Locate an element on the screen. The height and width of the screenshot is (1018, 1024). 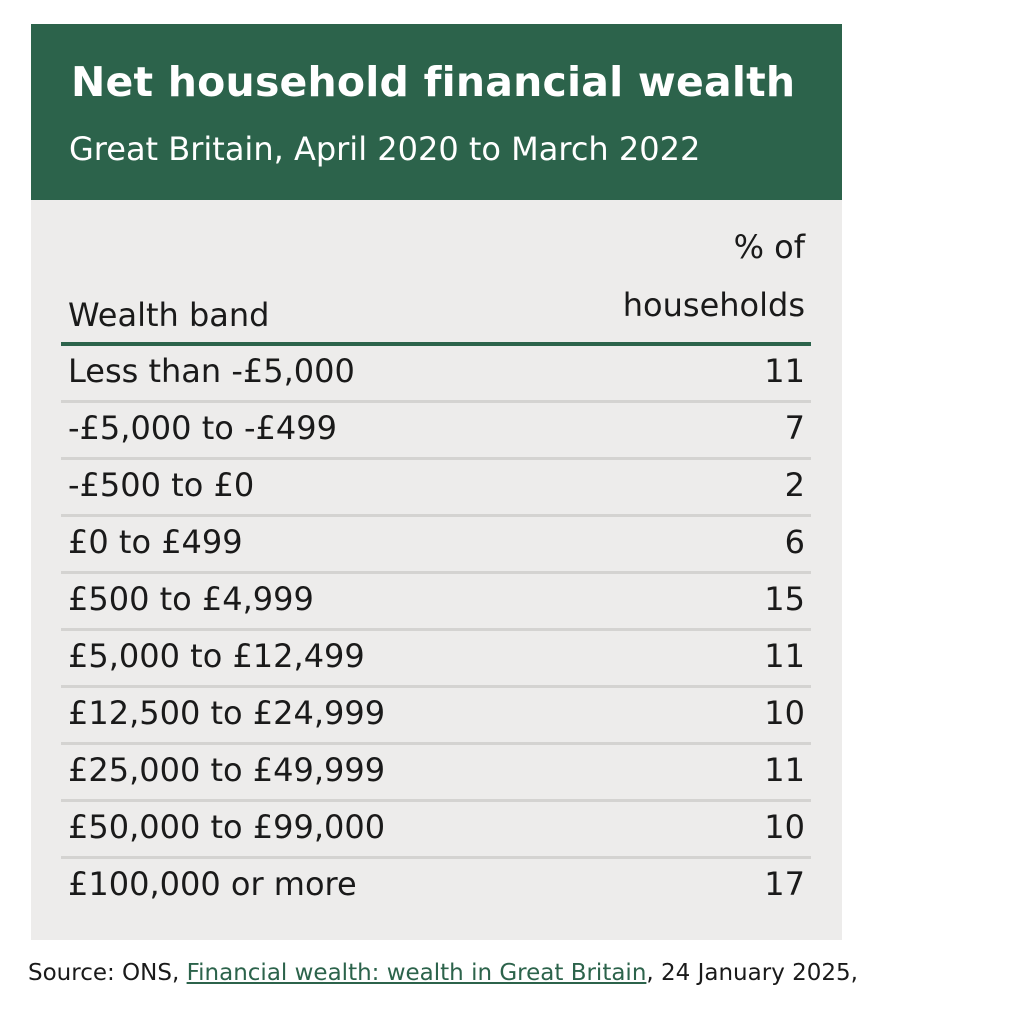
percent-households-cell: 17 is located at coordinates (784, 884).